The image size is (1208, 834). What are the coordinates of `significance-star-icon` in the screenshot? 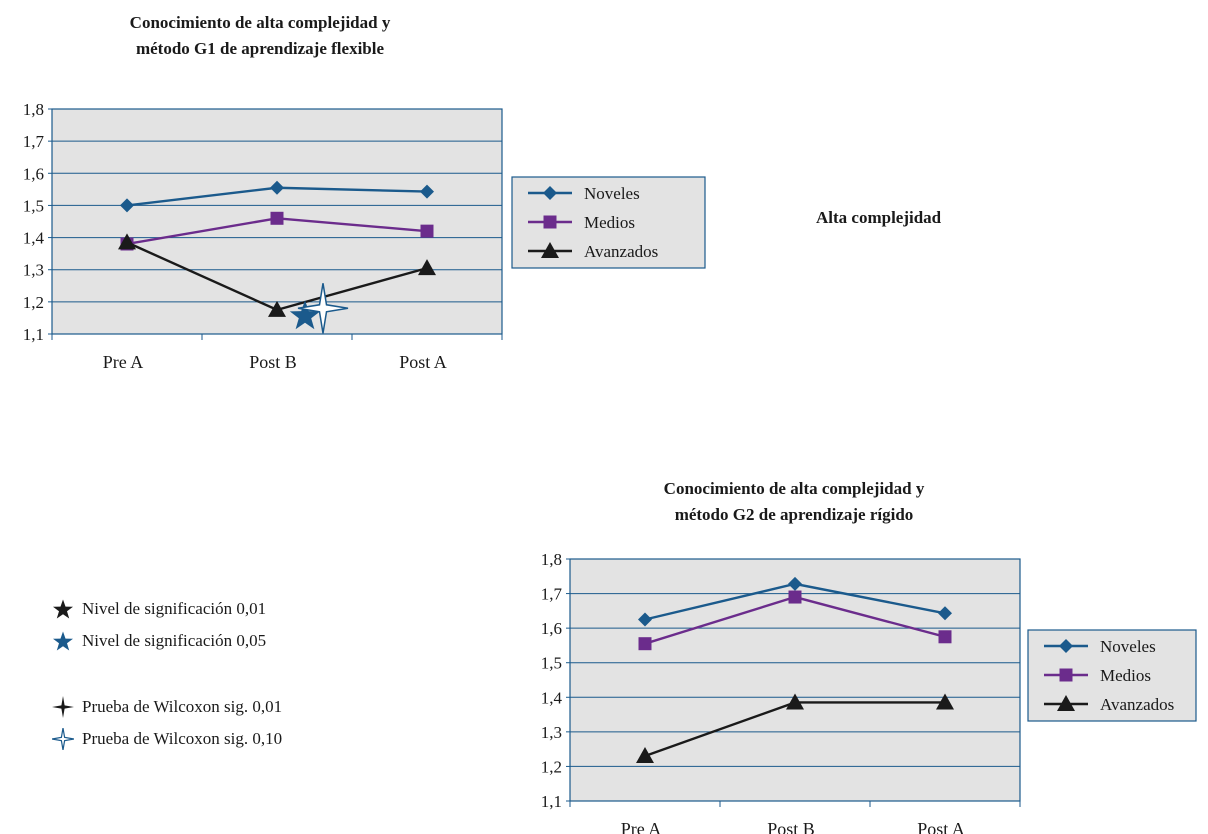 It's located at (305, 315).